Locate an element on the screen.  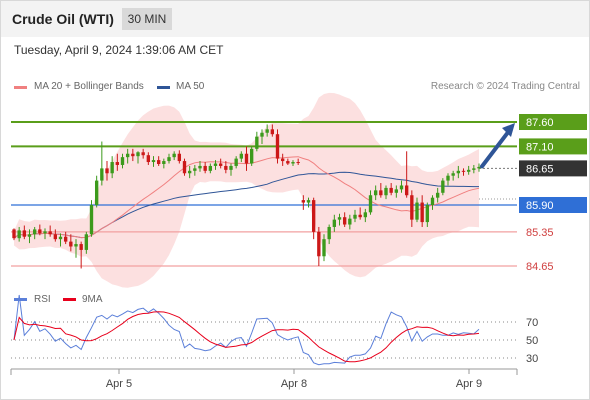
rsi-line is located at coordinates (246, 330).